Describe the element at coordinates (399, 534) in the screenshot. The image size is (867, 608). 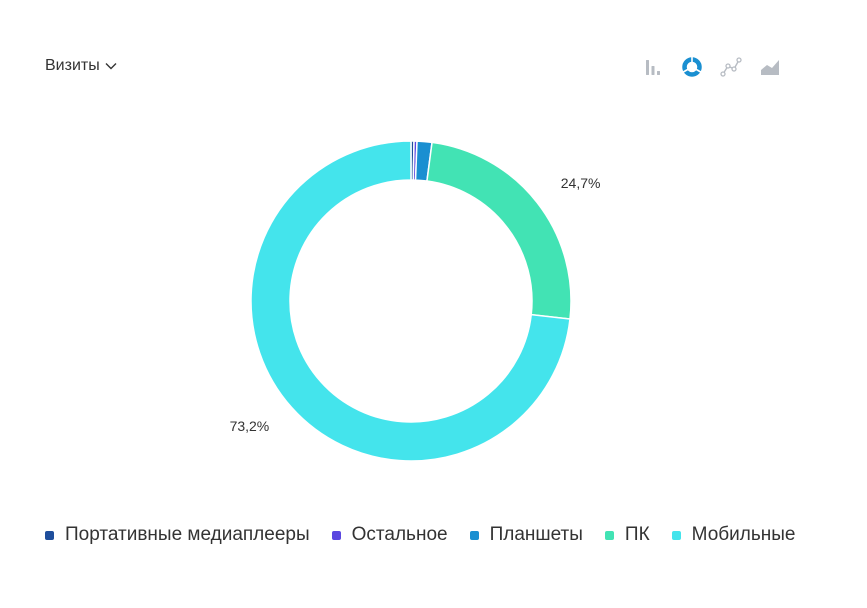
I see `legend-label: Остальное` at that location.